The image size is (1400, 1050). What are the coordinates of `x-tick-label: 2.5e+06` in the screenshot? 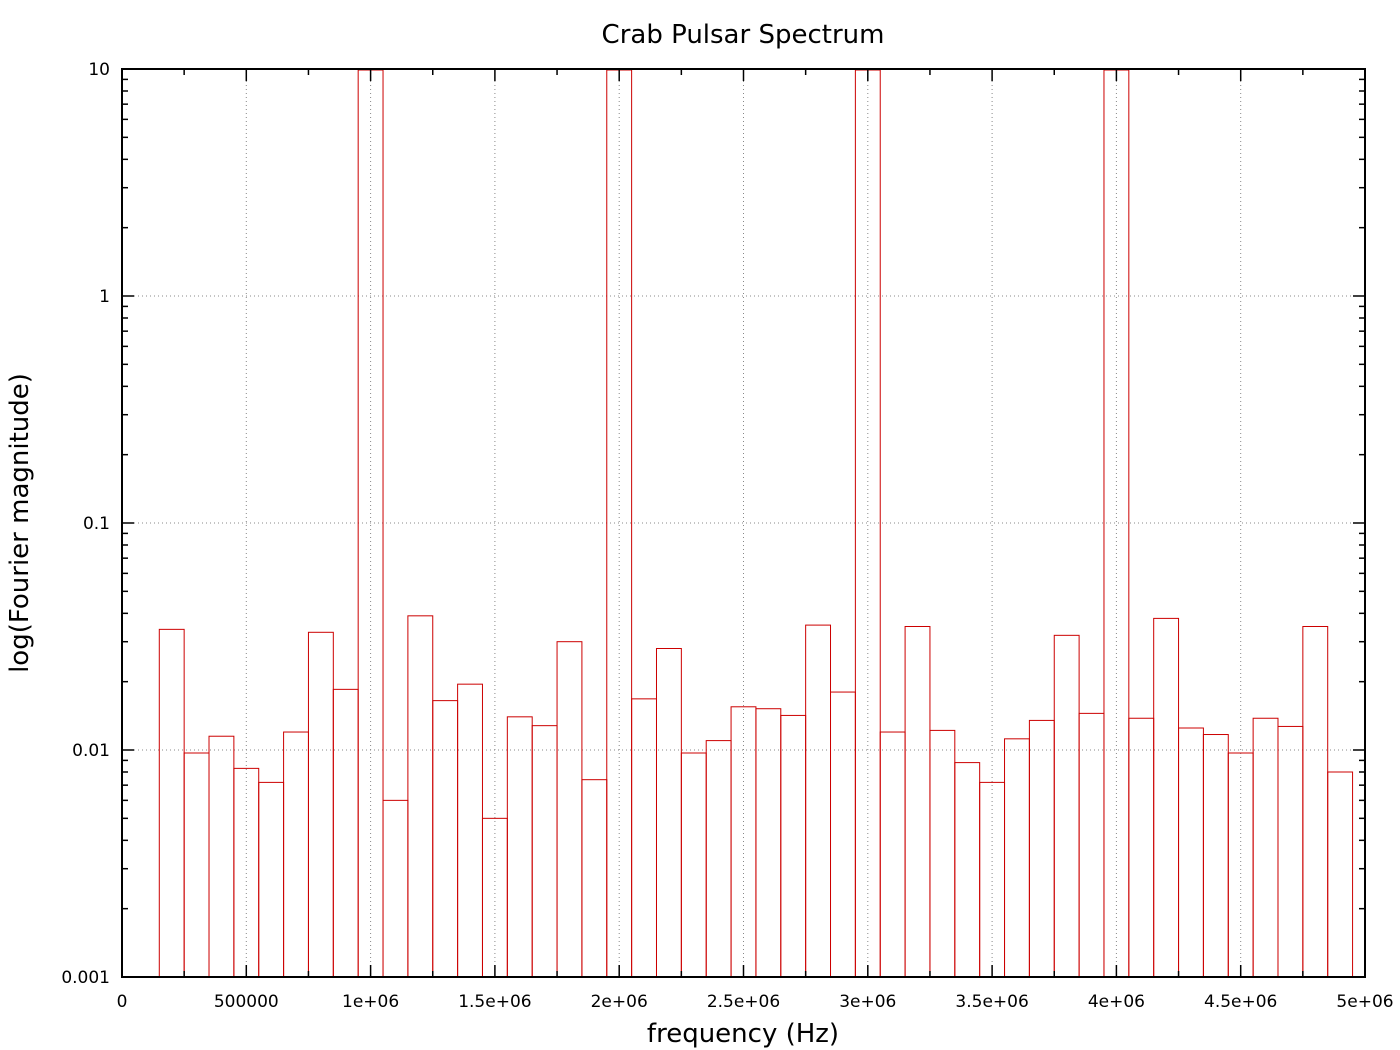 It's located at (743, 1002).